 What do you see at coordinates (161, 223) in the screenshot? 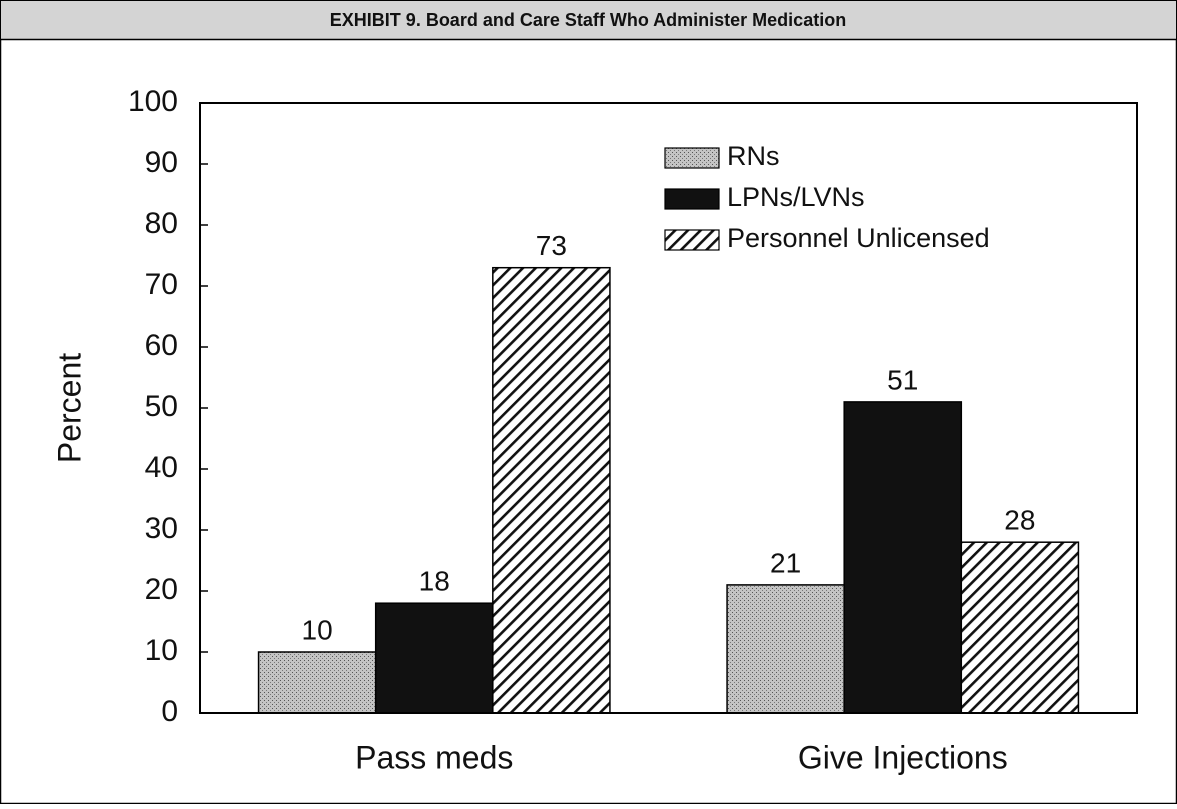
I see `y-tick-label: 80` at bounding box center [161, 223].